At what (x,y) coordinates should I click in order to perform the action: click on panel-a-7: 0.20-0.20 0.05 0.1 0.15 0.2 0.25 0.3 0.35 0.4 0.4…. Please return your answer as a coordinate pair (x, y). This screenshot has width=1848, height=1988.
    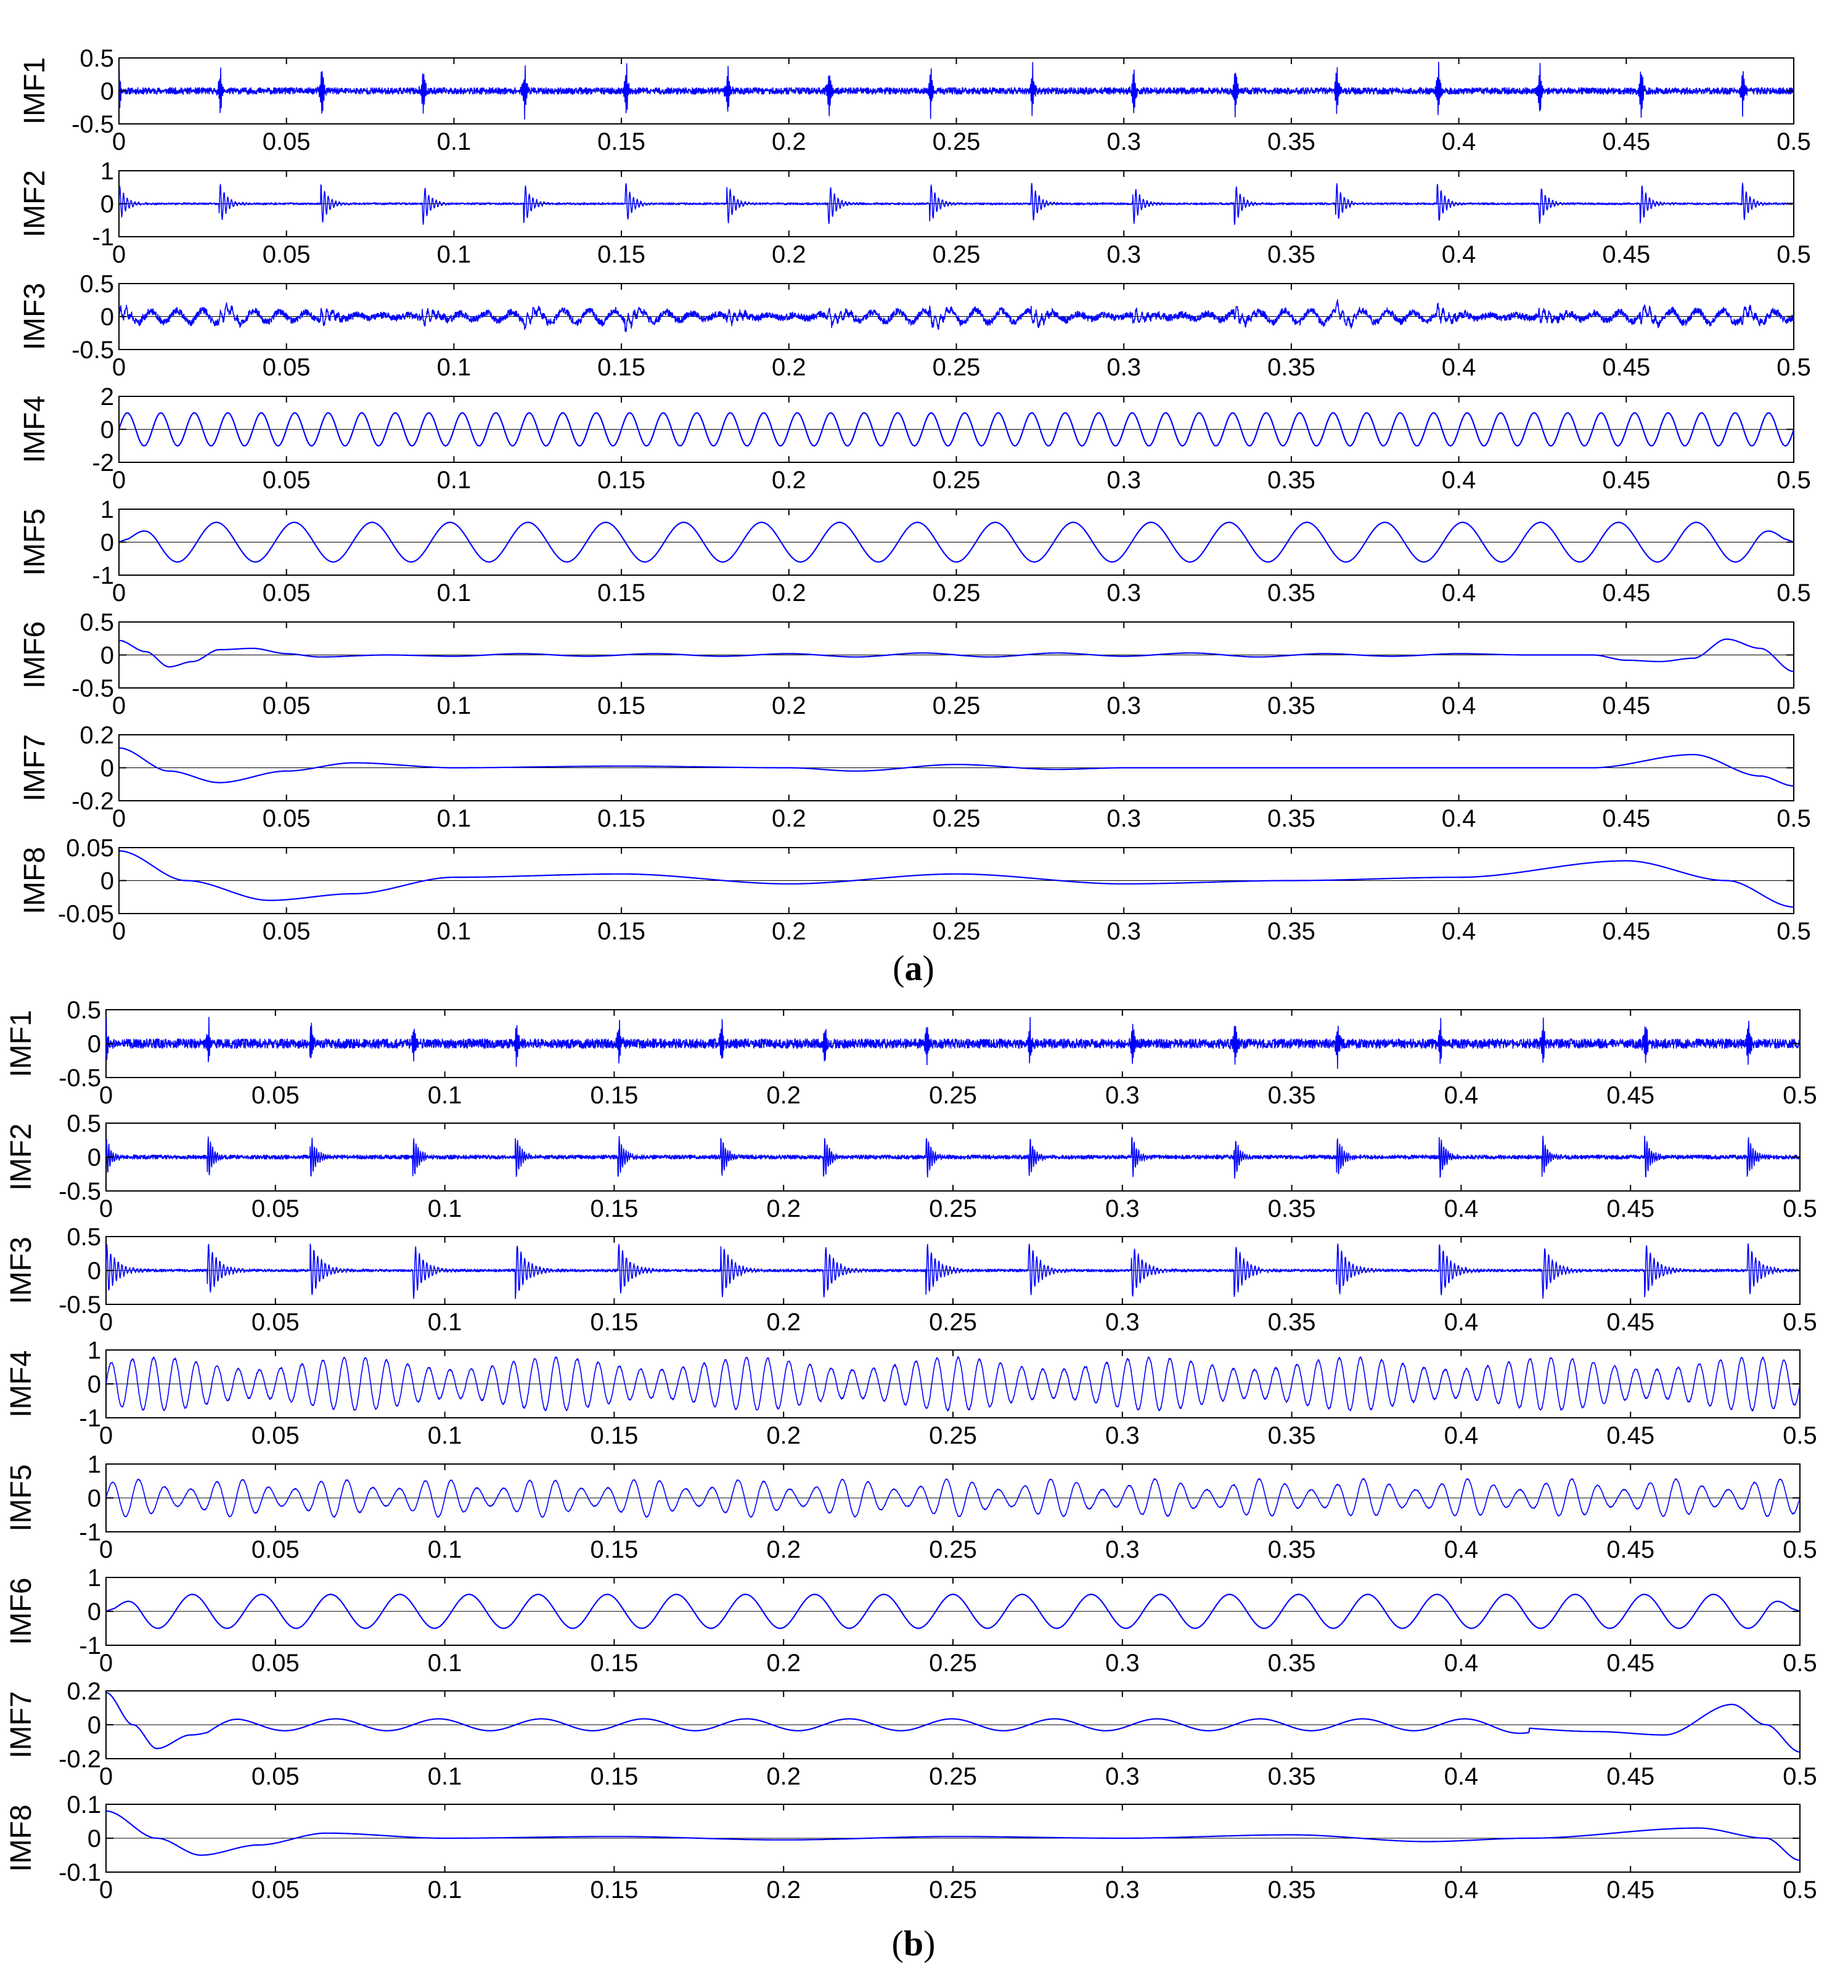
    Looking at the image, I should click on (914, 777).